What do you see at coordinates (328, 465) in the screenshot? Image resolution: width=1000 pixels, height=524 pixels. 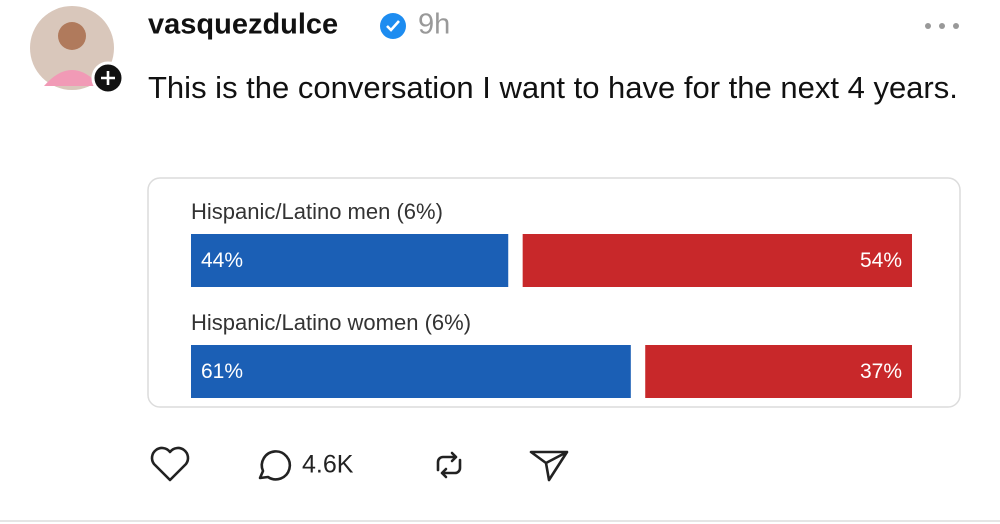 I see `reply-count: 4.6K` at bounding box center [328, 465].